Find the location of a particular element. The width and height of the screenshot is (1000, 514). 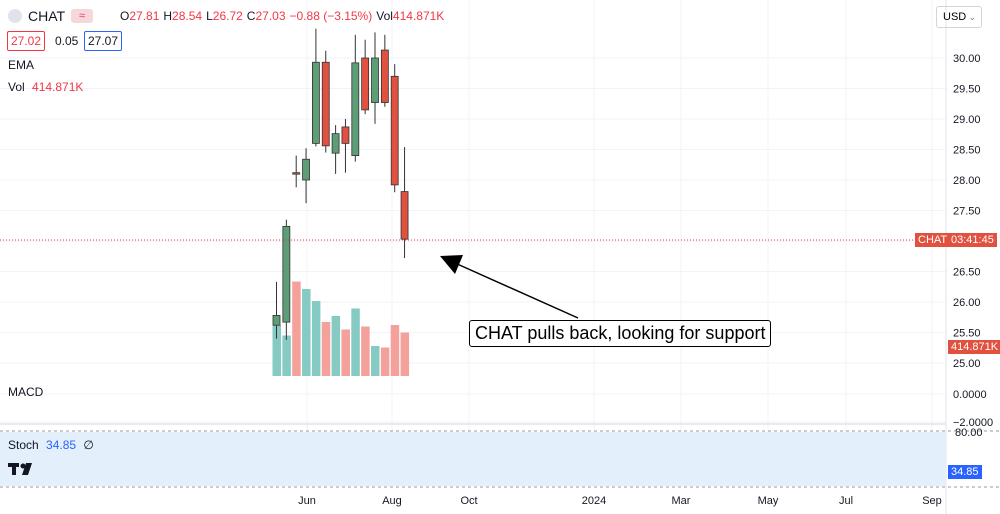

annotation-callout: CHAT pulls back, looking for support is located at coordinates (620, 333).